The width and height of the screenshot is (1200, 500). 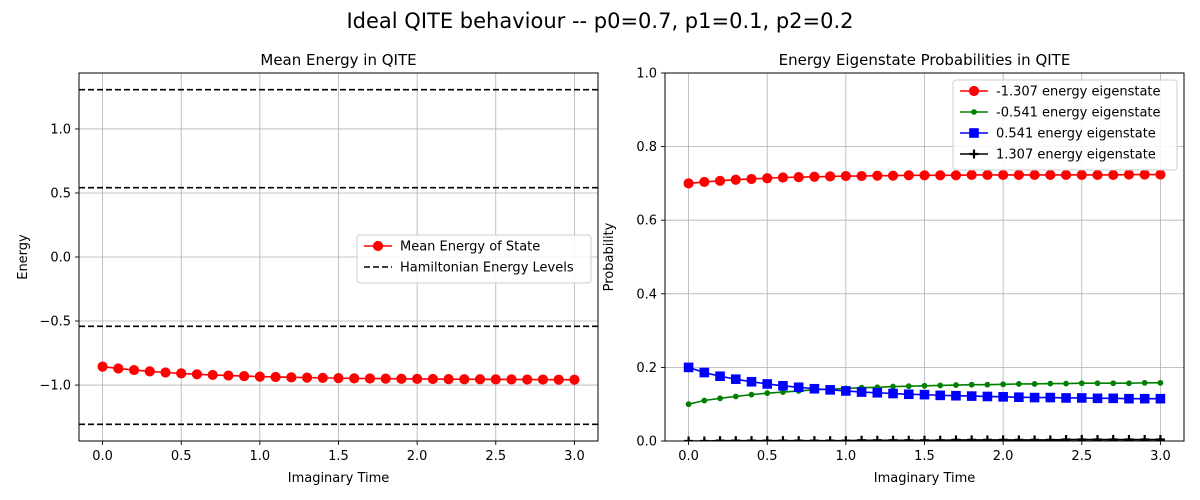 I want to click on x-tick-label: 2.5, so click(x=1081, y=456).